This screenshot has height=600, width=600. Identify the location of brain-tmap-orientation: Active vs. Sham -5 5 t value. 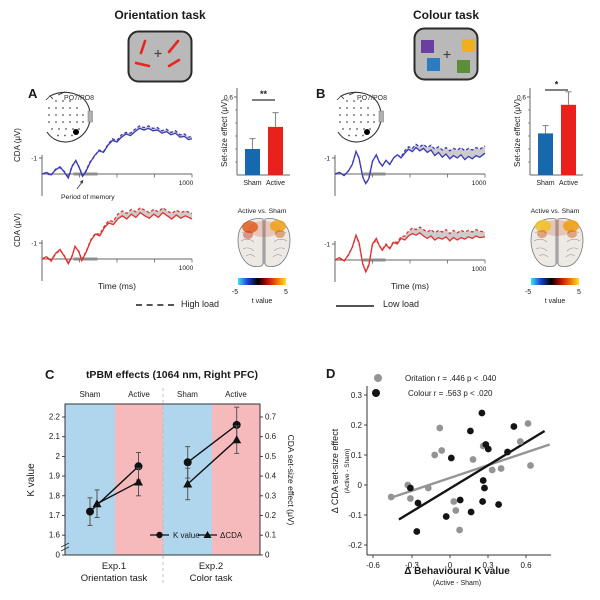
(261, 256).